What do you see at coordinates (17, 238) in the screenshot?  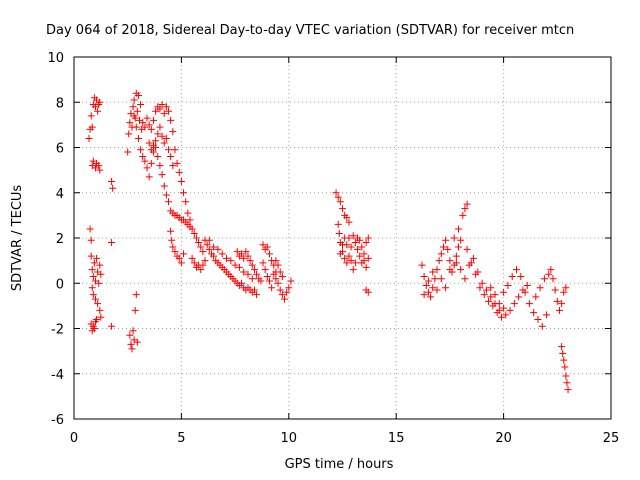 I see `y-axis-label: SDTVAR / TECUs` at bounding box center [17, 238].